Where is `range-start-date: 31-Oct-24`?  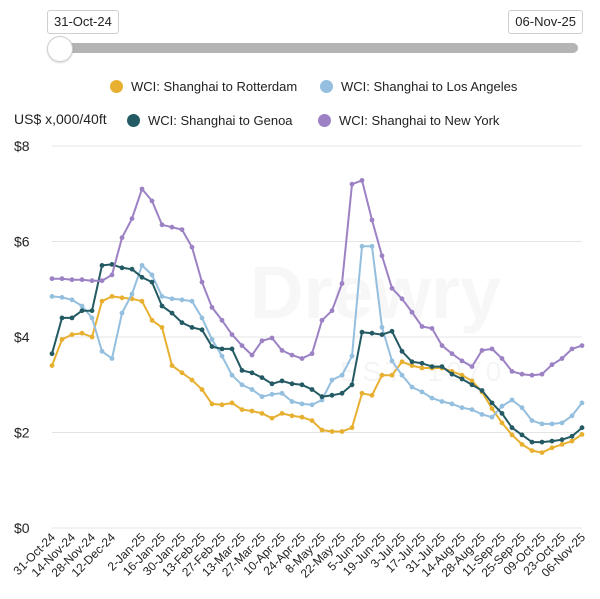
range-start-date: 31-Oct-24 is located at coordinates (83, 22).